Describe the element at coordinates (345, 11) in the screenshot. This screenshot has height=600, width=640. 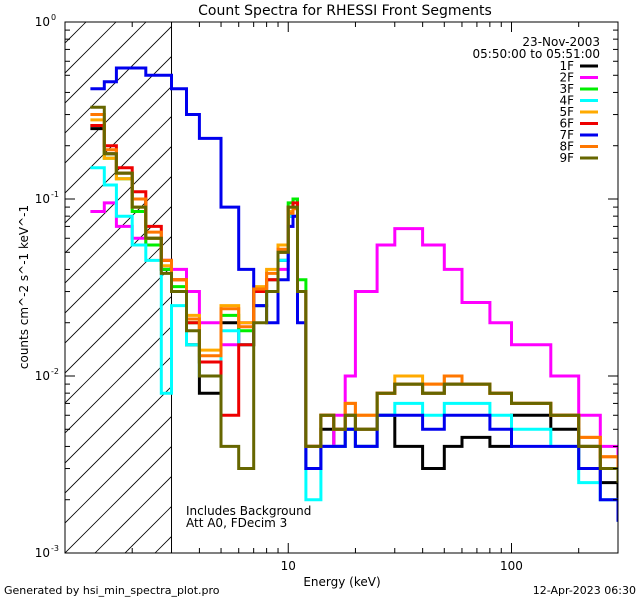
I see `chart-title: Count Spectra for RHESSI Front Segments` at that location.